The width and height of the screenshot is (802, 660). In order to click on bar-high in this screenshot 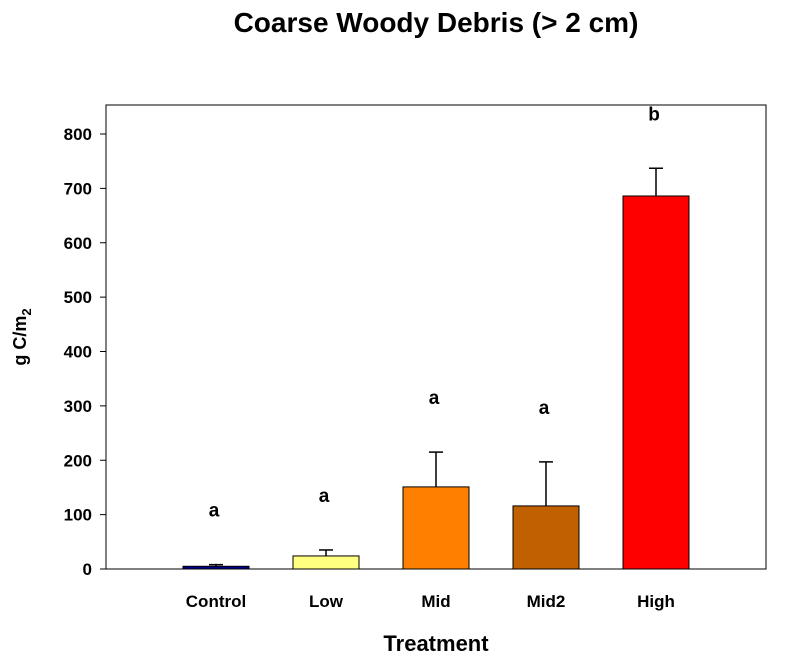, I will do `click(656, 382)`.